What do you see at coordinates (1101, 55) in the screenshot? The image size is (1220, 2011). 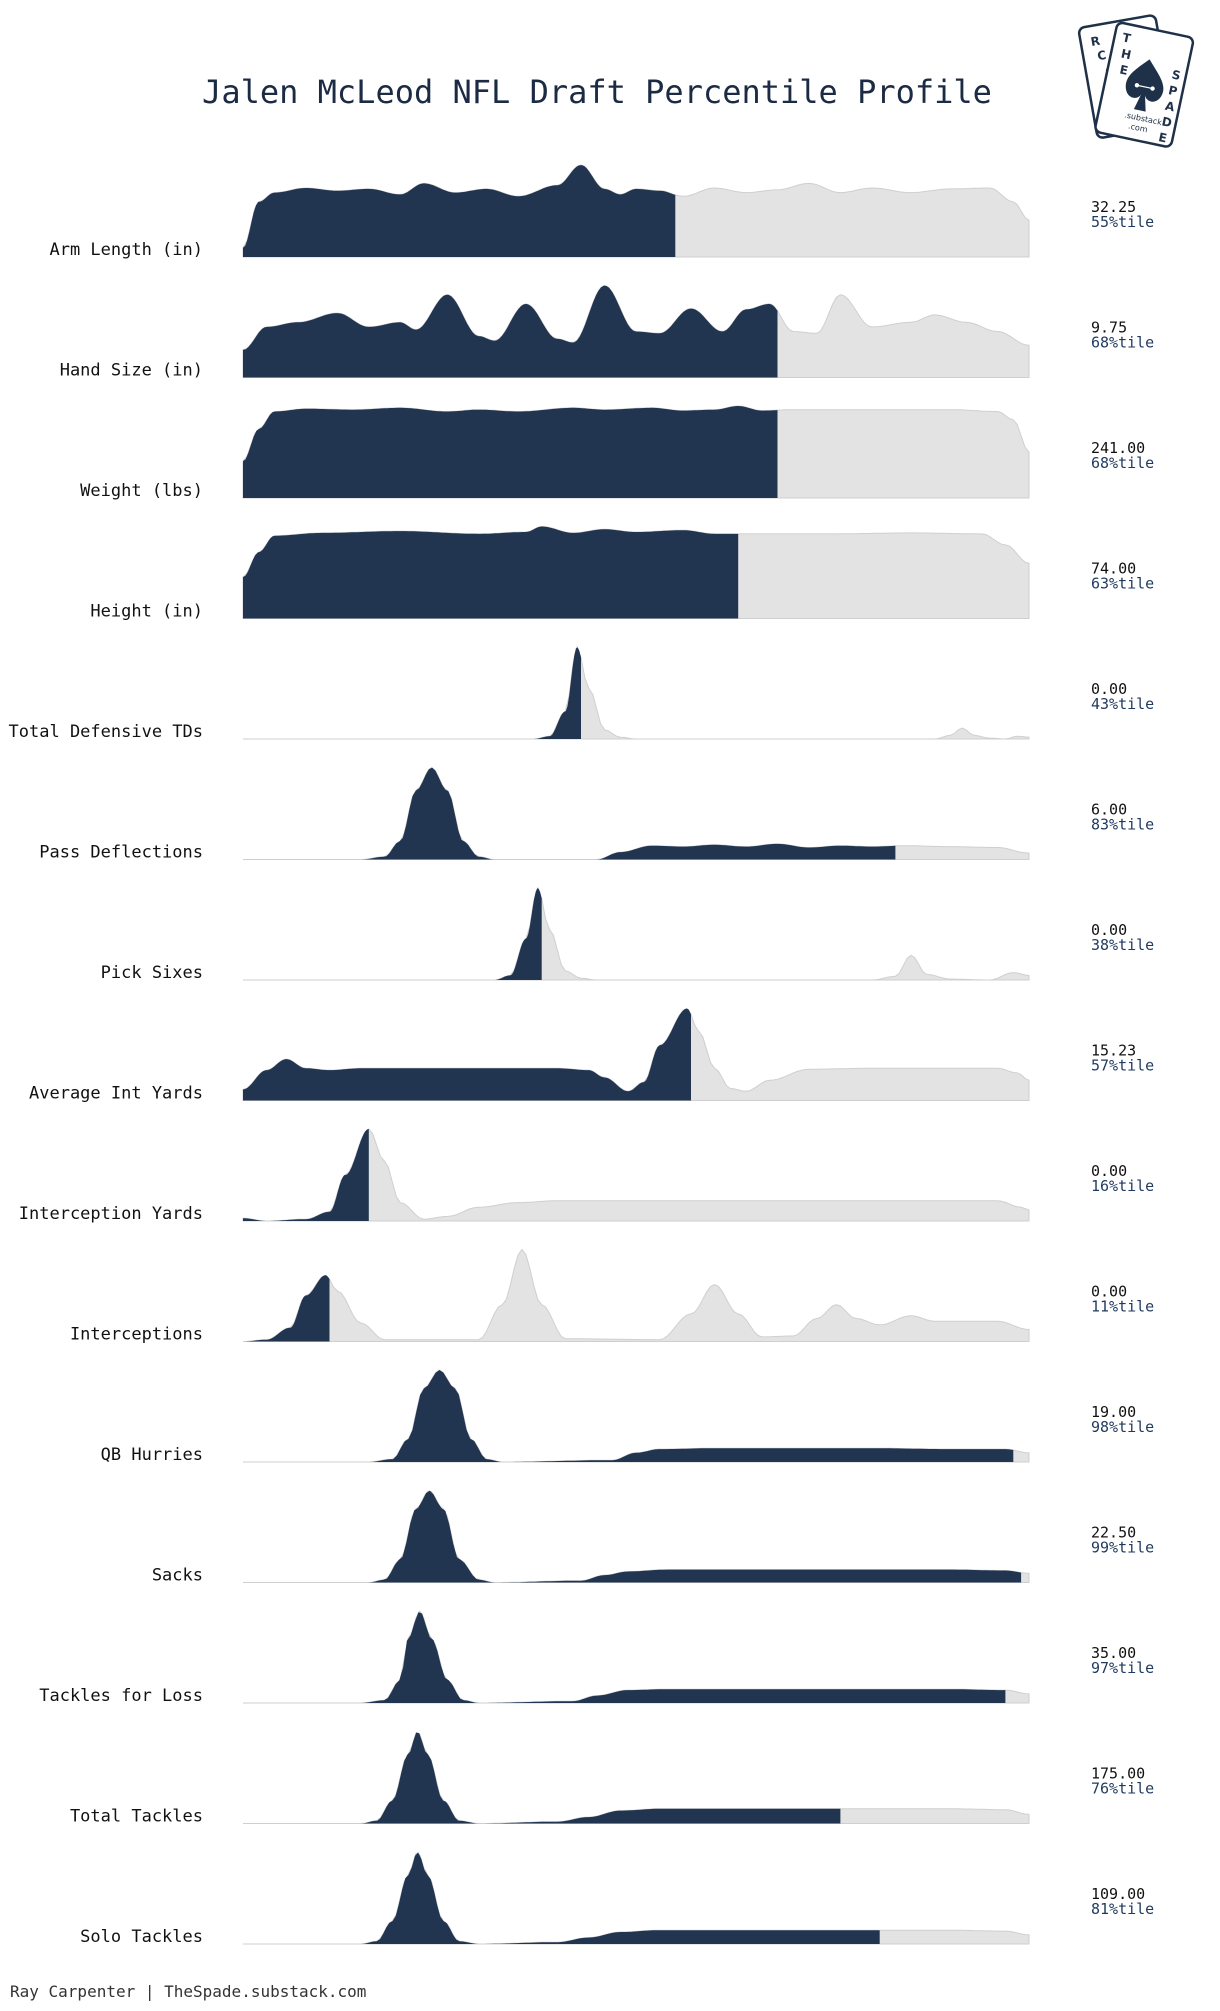 I see `svg-text: C` at bounding box center [1101, 55].